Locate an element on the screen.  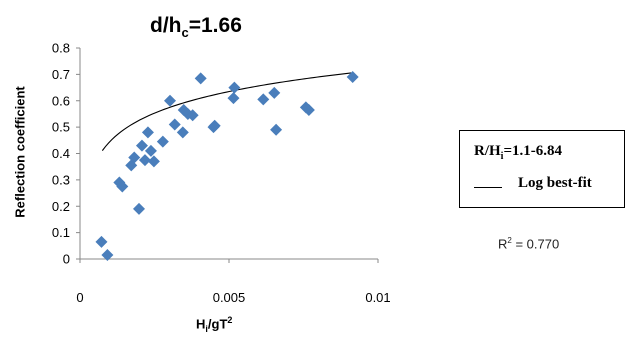
y-tick-label: 0.8 is located at coordinates (61, 48).